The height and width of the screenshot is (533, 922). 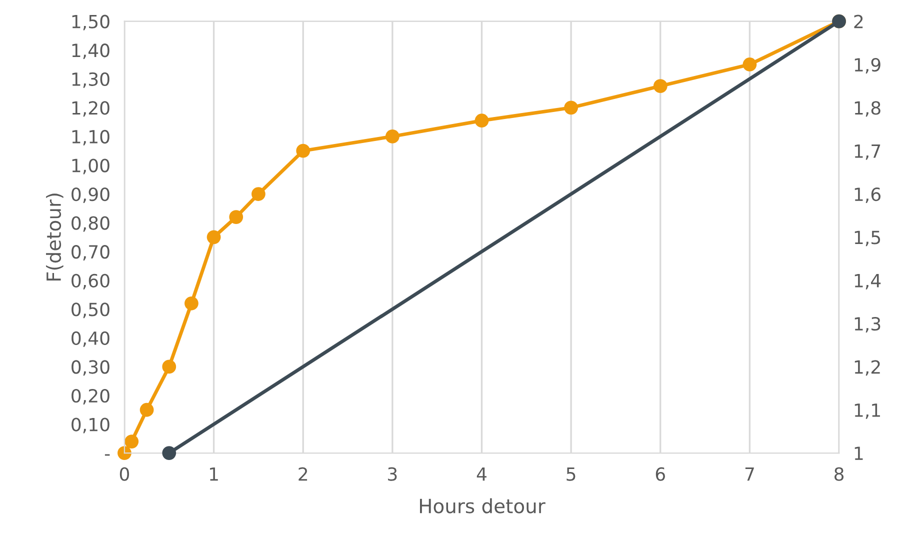 I want to click on y-tick-label: 1,40, so click(x=91, y=52).